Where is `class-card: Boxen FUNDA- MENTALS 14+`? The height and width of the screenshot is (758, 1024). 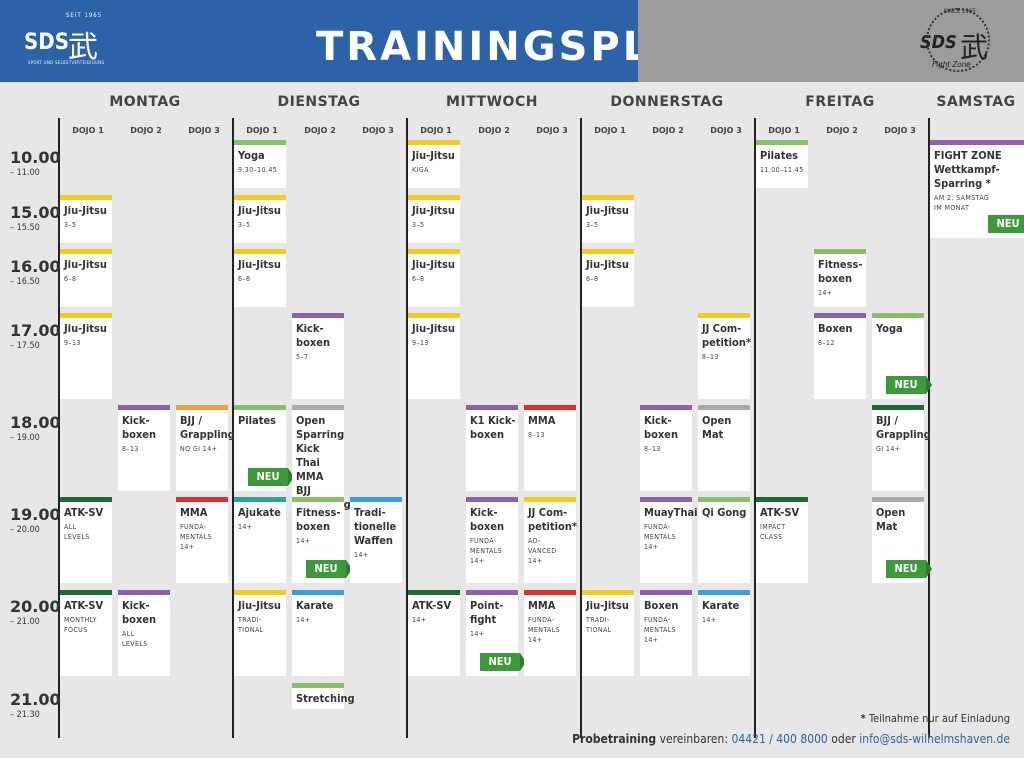 class-card: Boxen FUNDA- MENTALS 14+ is located at coordinates (666, 633).